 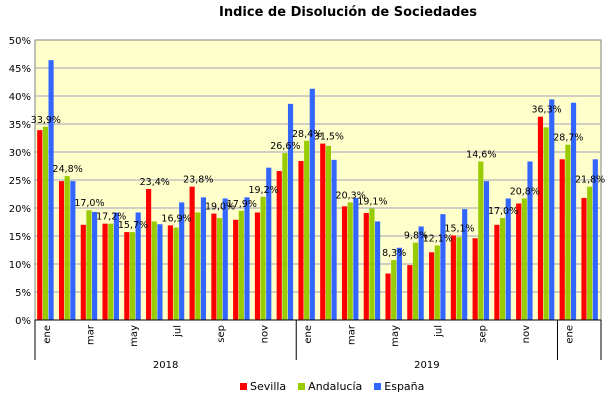 What do you see at coordinates (351, 195) in the screenshot?
I see `data-label: 20,3%` at bounding box center [351, 195].